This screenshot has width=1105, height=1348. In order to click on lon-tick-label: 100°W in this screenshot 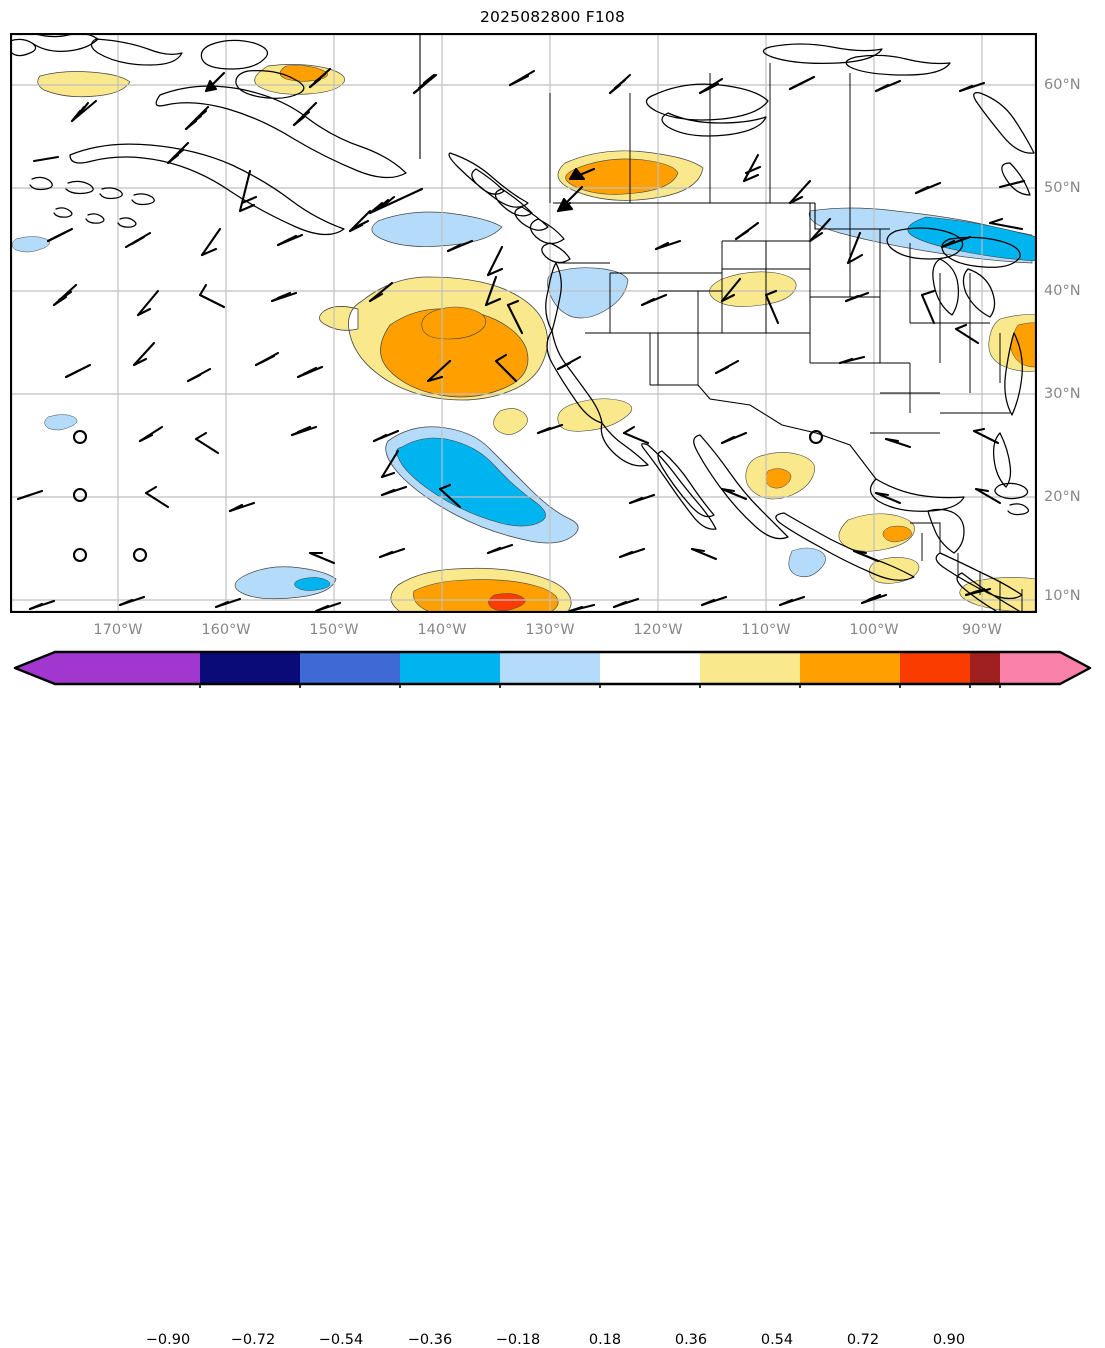, I will do `click(874, 630)`.